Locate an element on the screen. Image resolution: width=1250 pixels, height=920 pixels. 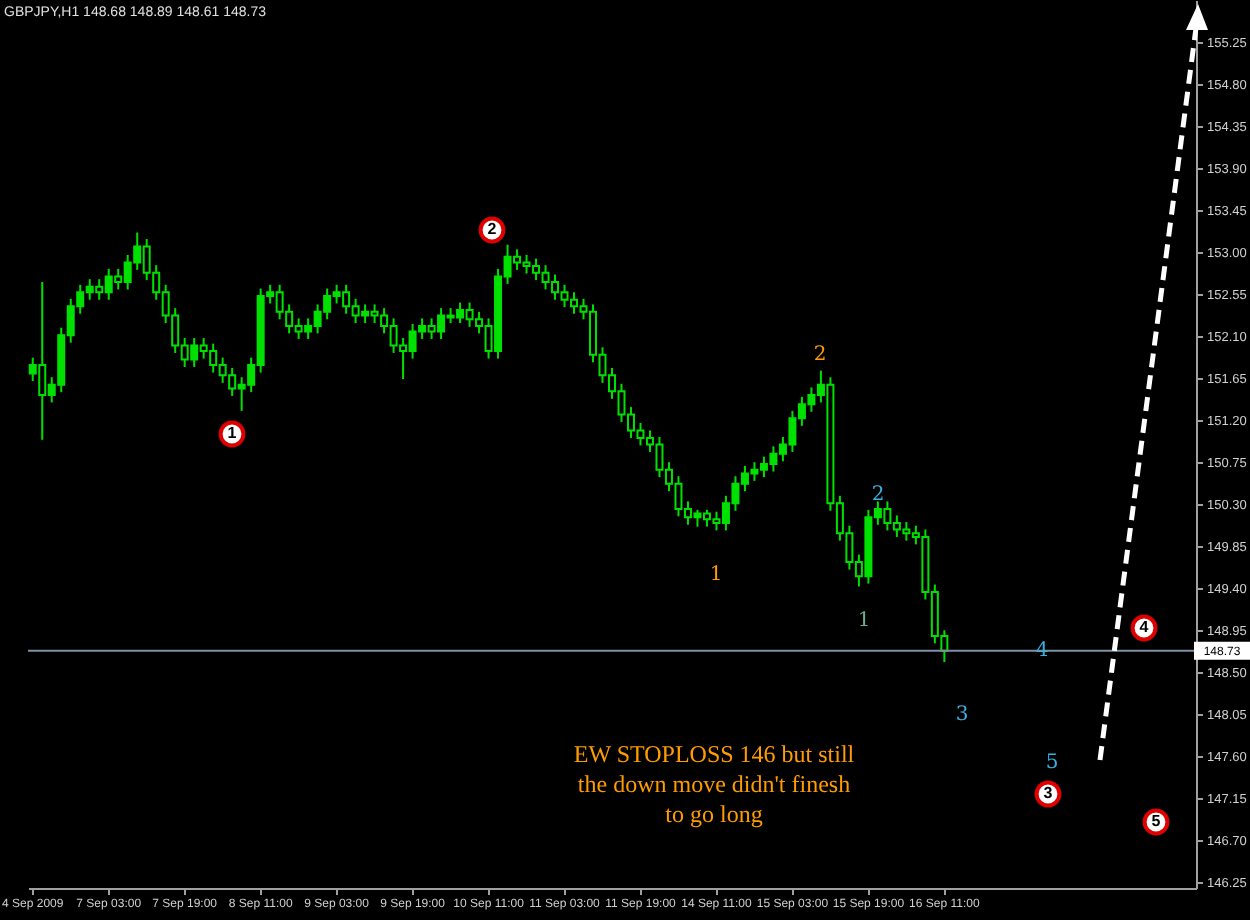
annotation: 4 is located at coordinates (1144, 627).